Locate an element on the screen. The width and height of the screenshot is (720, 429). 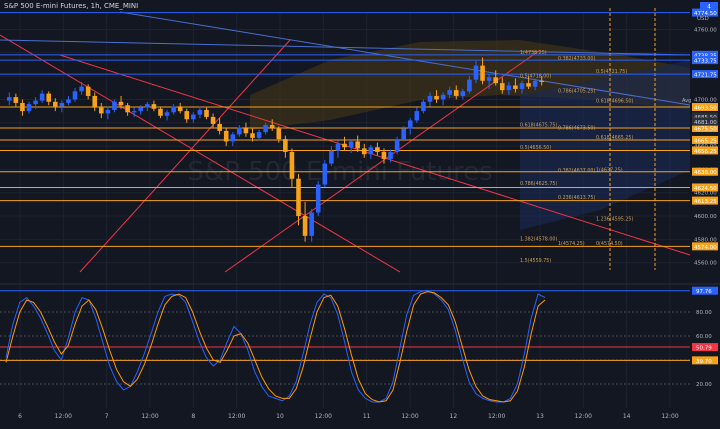
x-tick-label: 10 is located at coordinates (280, 416).